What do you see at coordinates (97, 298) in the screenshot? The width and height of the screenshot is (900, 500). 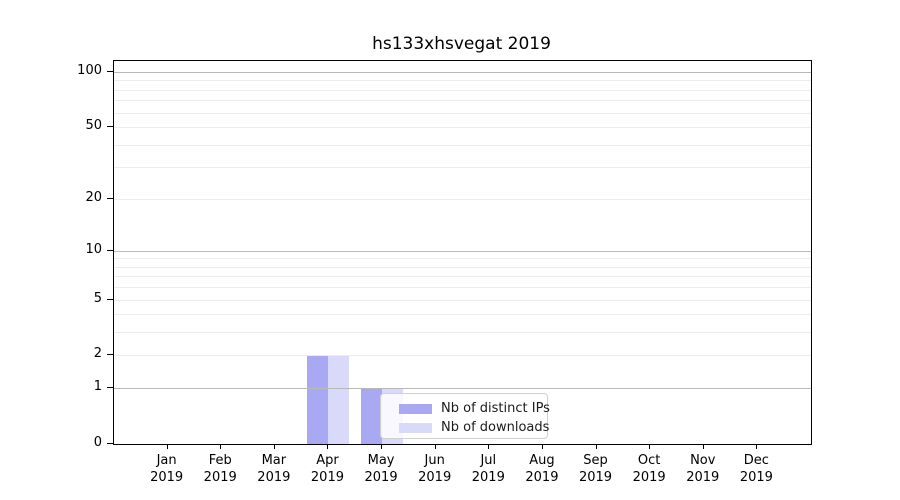 I see `y-axis-tick-label: 5` at bounding box center [97, 298].